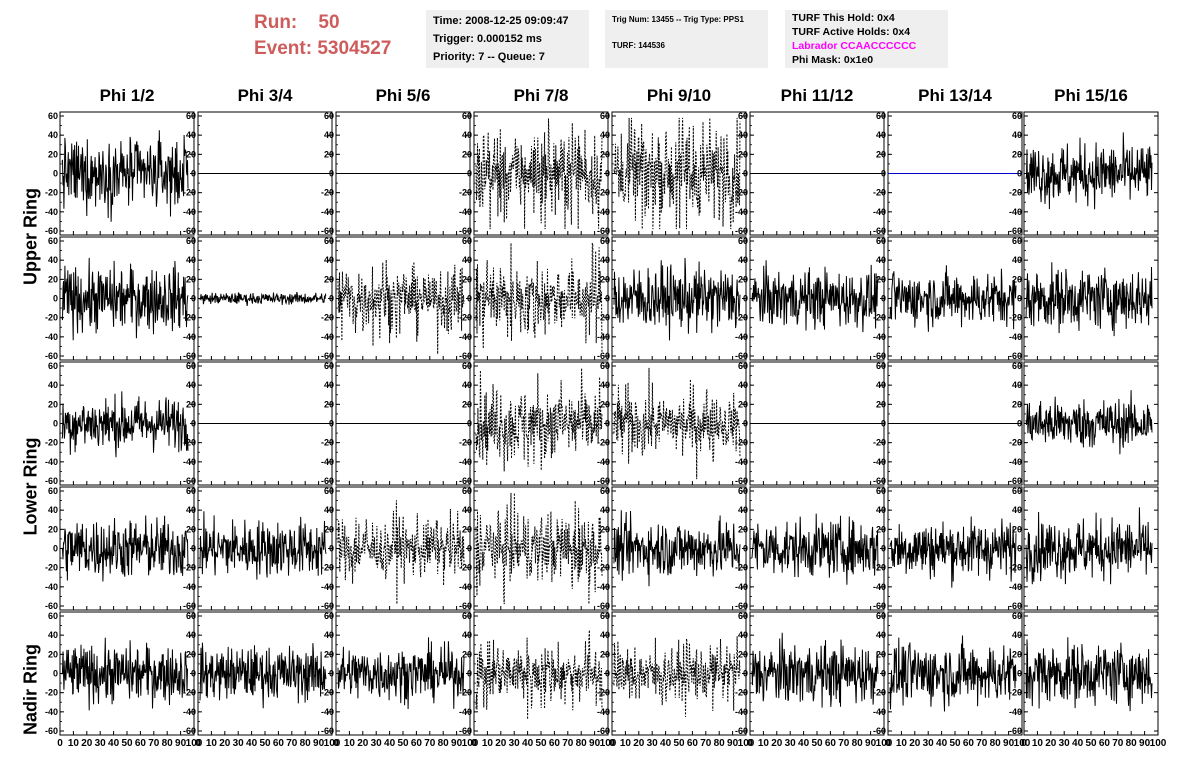 Image resolution: width=1196 pixels, height=772 pixels. Describe the element at coordinates (329, 22) in the screenshot. I see `run-value: 50` at that location.